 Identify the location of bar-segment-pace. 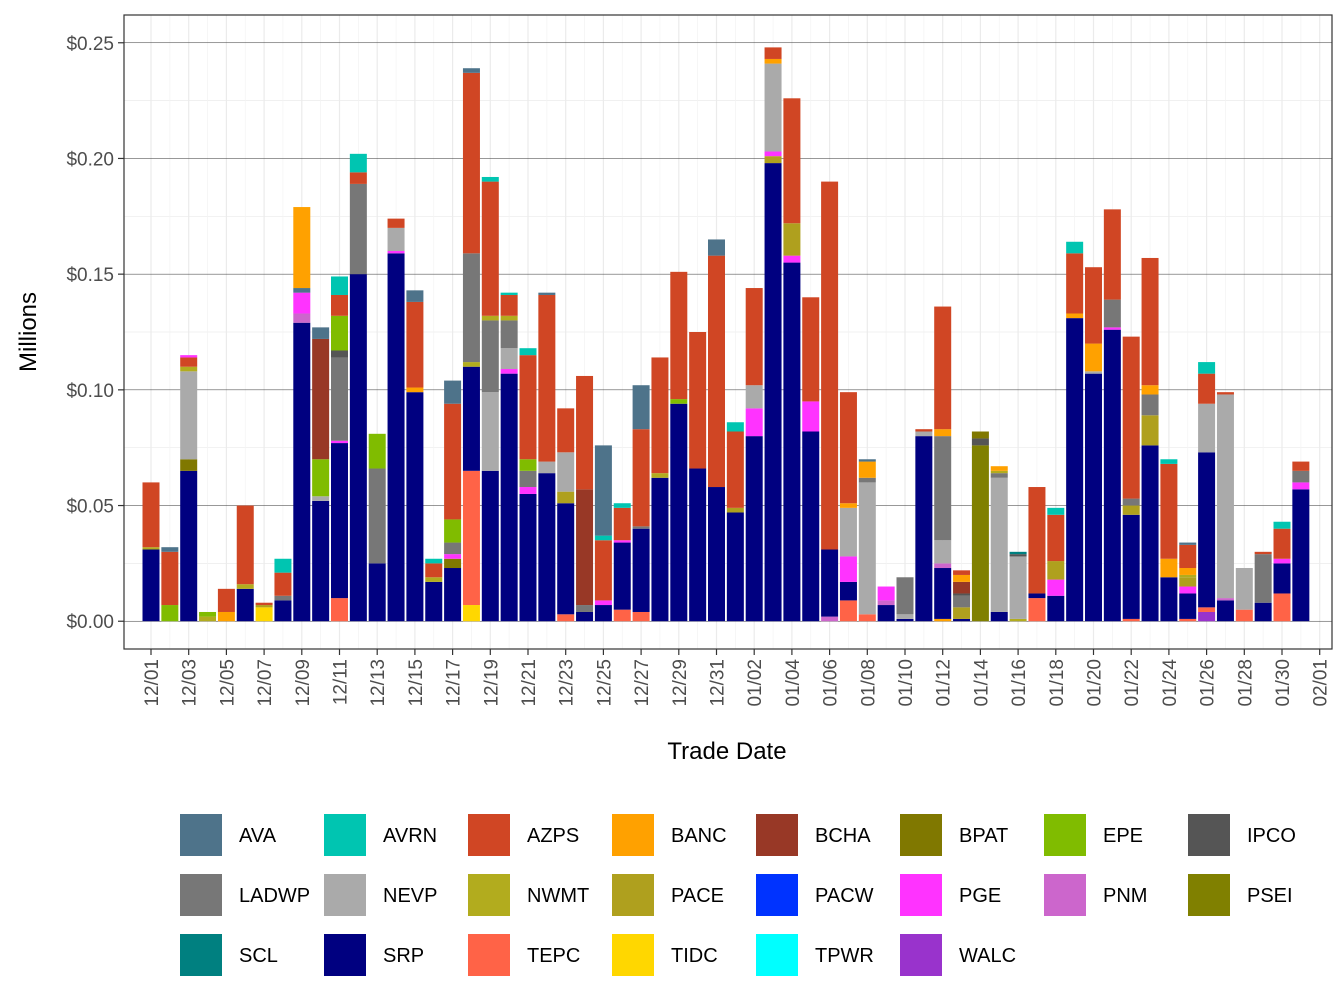
(792, 239).